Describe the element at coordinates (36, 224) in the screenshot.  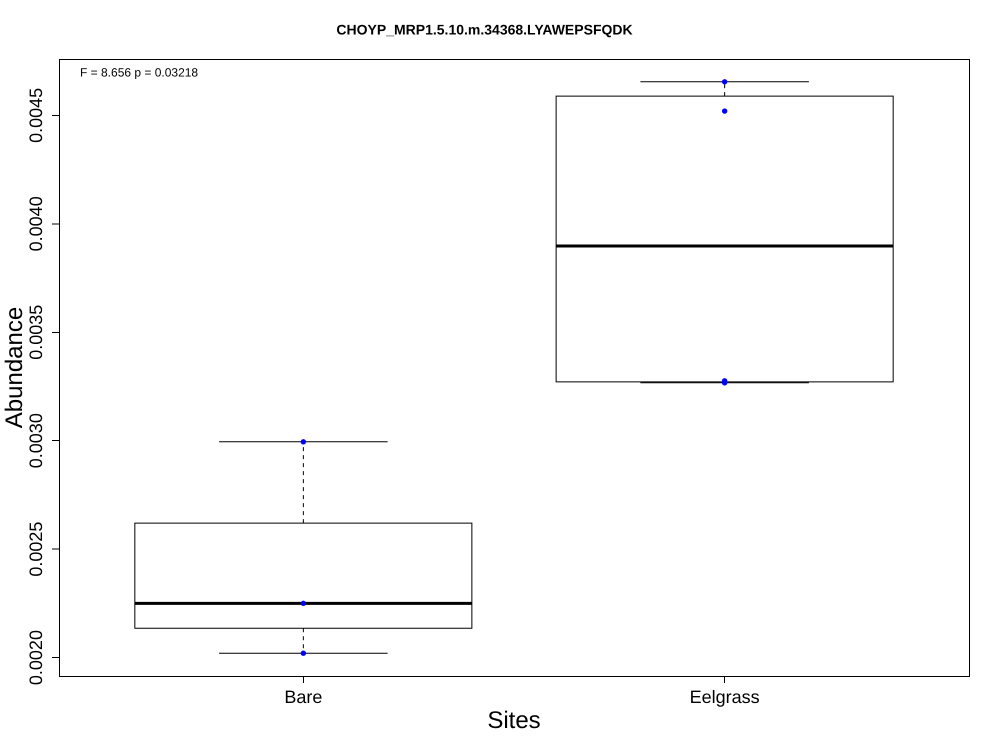
I see `y-tick-label: 0.0040` at that location.